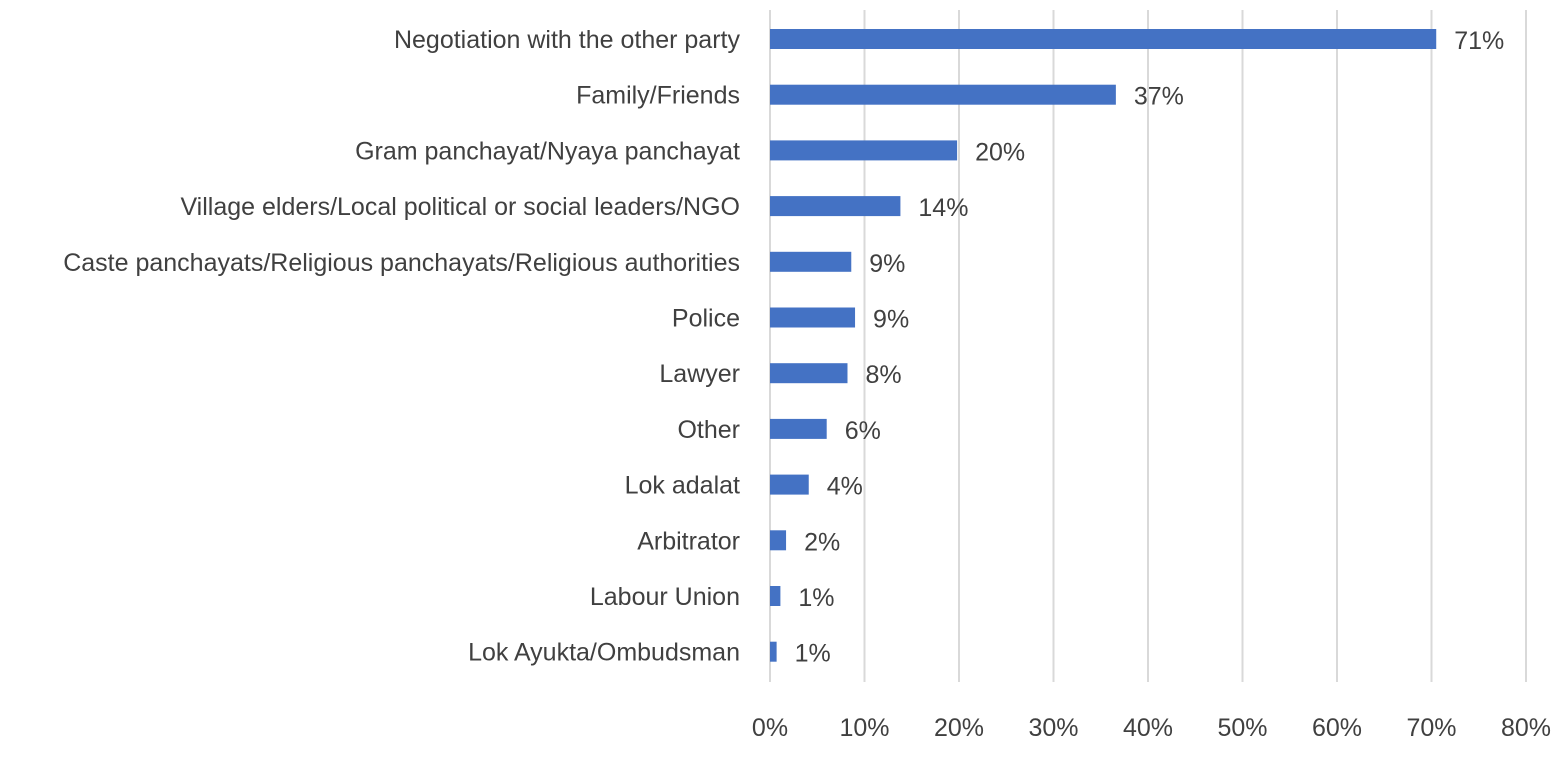  What do you see at coordinates (1431, 728) in the screenshot?
I see `x-tick-label: 70%` at bounding box center [1431, 728].